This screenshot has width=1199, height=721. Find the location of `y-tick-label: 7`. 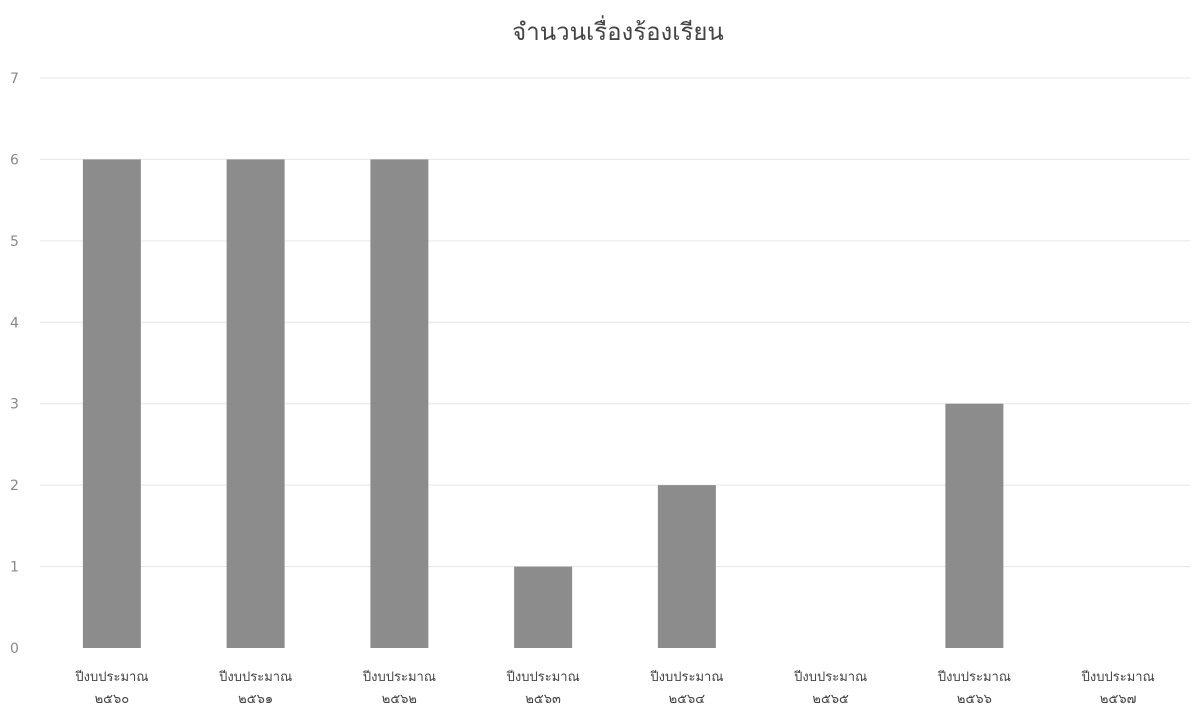

y-tick-label: 7 is located at coordinates (14, 79).